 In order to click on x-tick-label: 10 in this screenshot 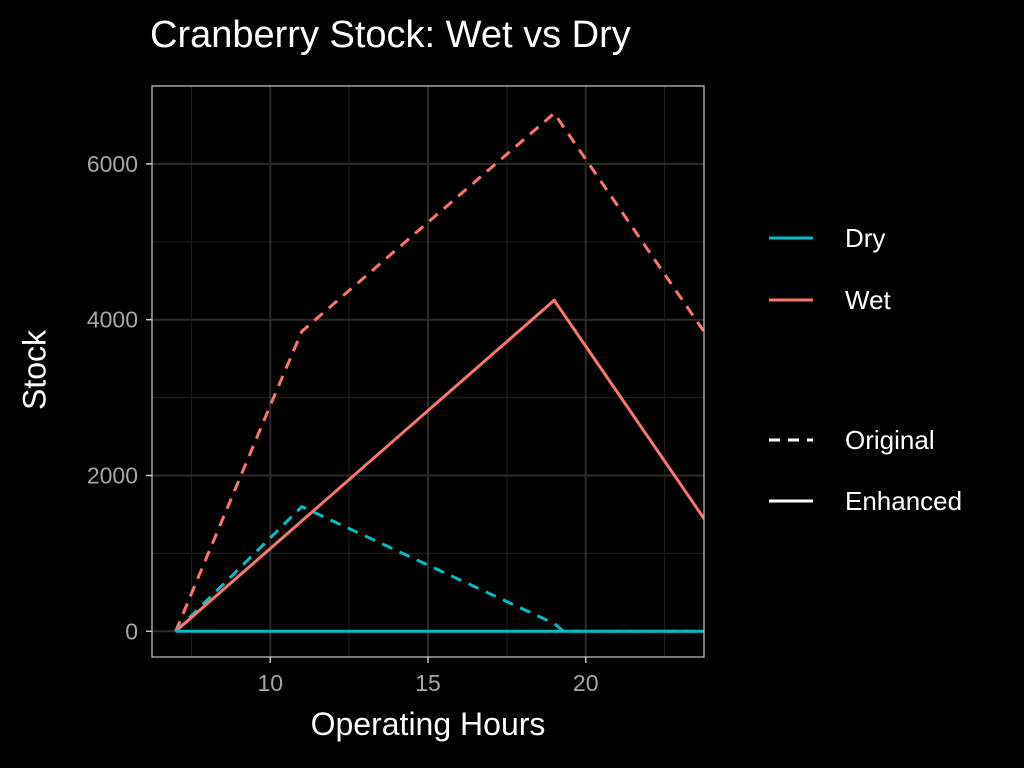, I will do `click(270, 683)`.